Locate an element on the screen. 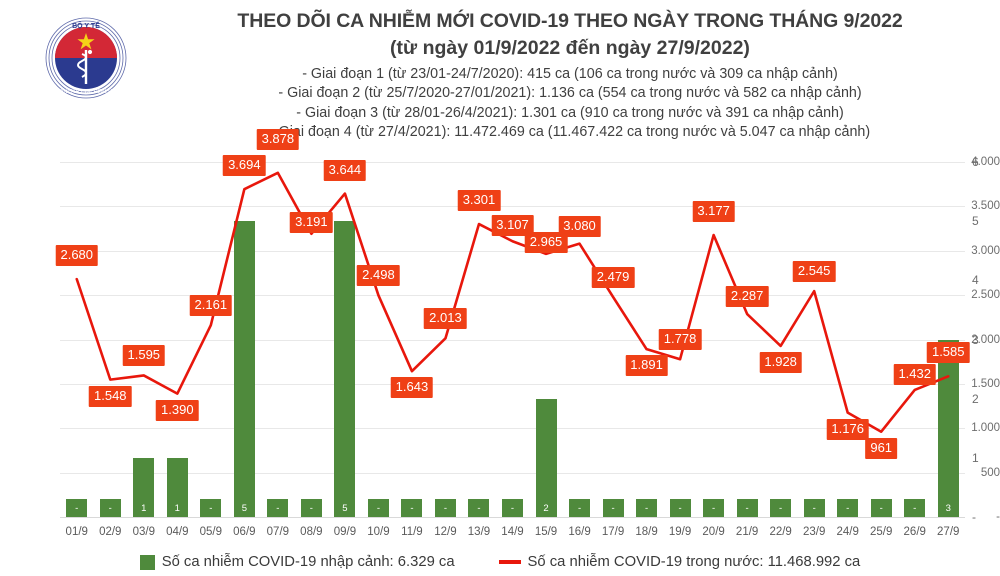 The image size is (1000, 576). y-axis-right-tick: 1 is located at coordinates (975, 457).